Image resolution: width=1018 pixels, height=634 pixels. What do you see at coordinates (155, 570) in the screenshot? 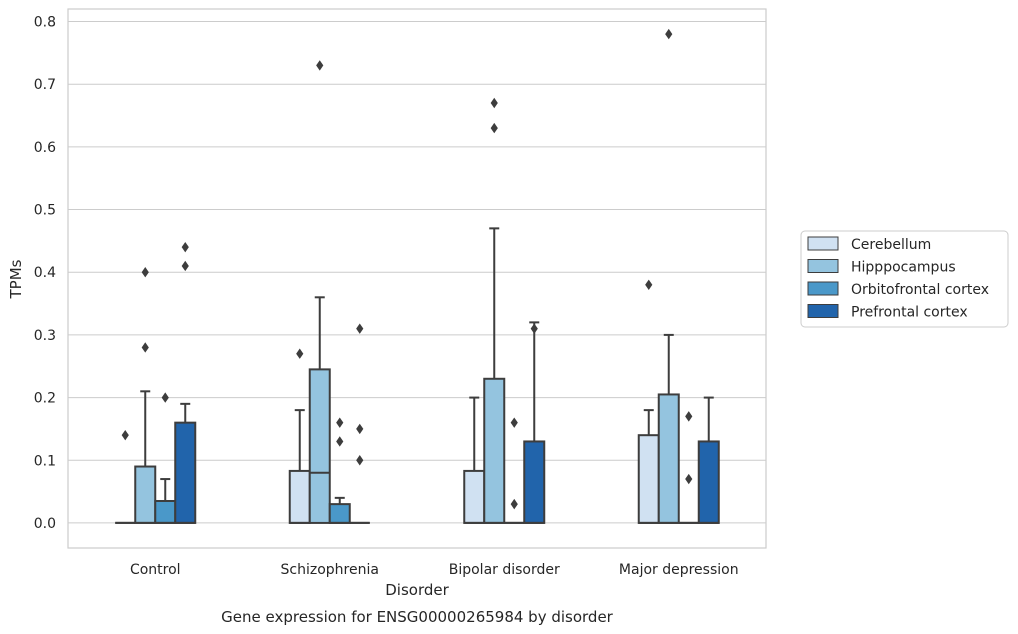
I see `x-tick-label: Control` at bounding box center [155, 570].